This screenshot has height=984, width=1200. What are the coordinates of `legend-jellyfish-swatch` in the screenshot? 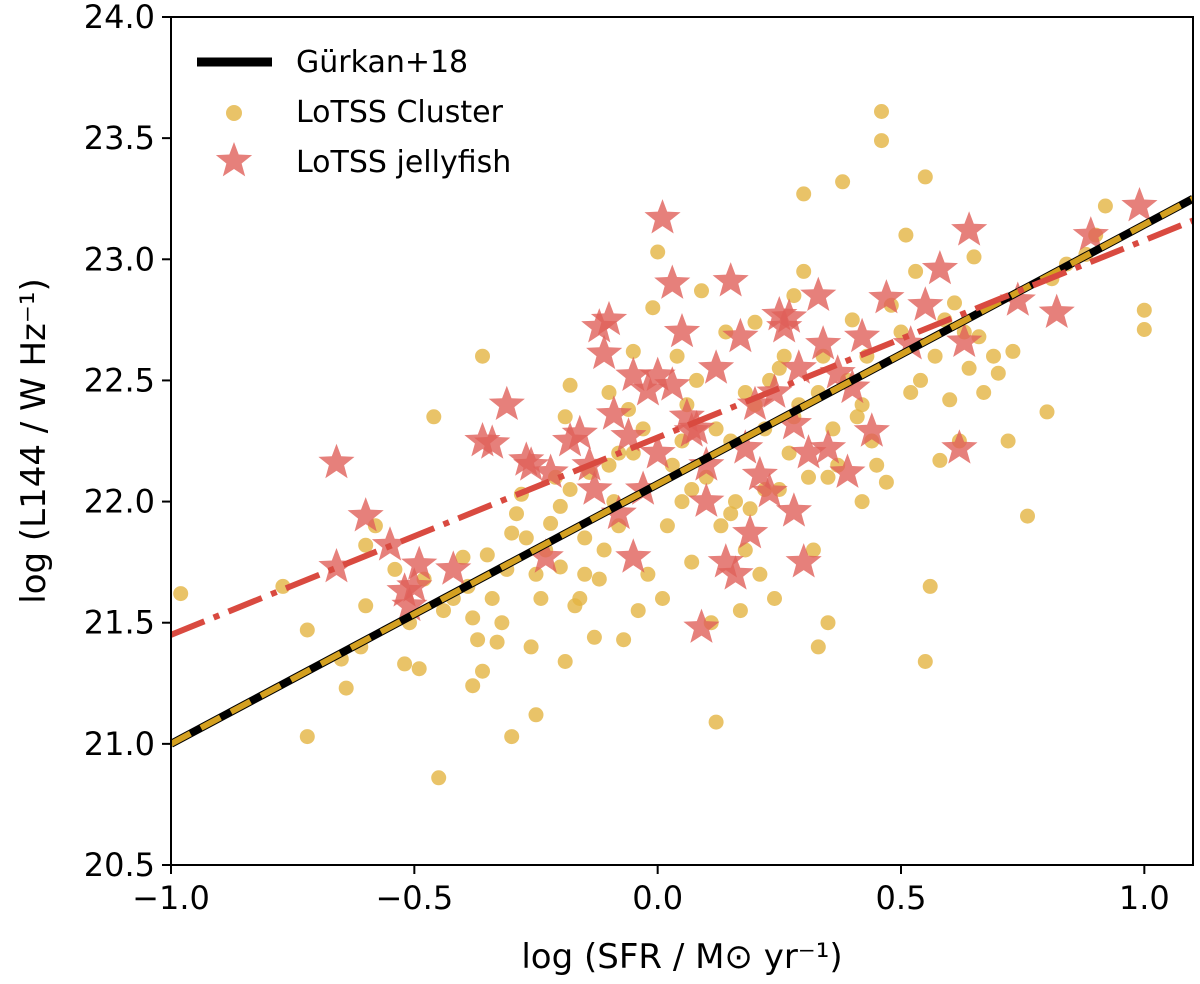 It's located at (234, 159).